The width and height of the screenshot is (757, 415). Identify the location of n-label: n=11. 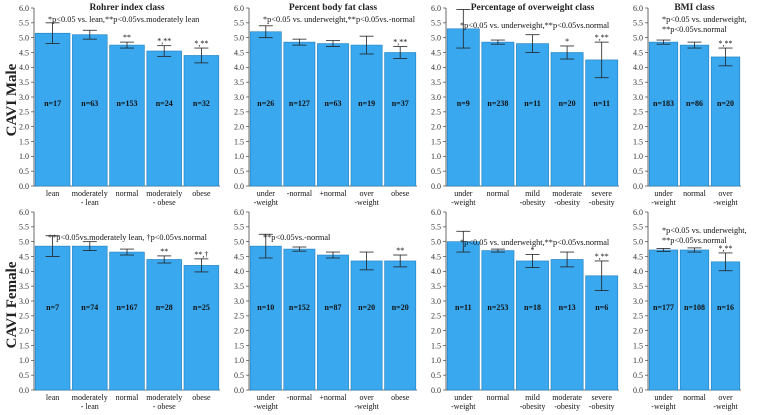
(463, 307).